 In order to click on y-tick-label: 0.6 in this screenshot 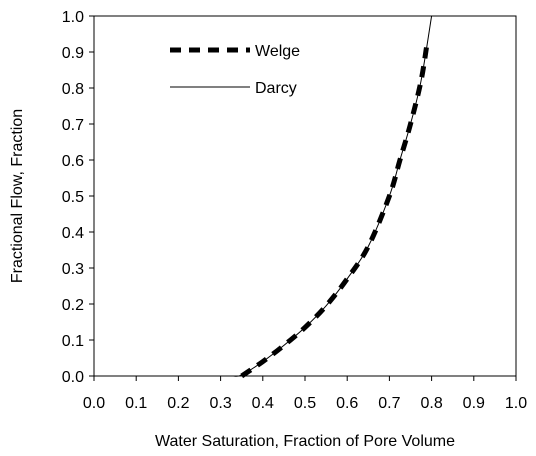, I will do `click(73, 161)`.